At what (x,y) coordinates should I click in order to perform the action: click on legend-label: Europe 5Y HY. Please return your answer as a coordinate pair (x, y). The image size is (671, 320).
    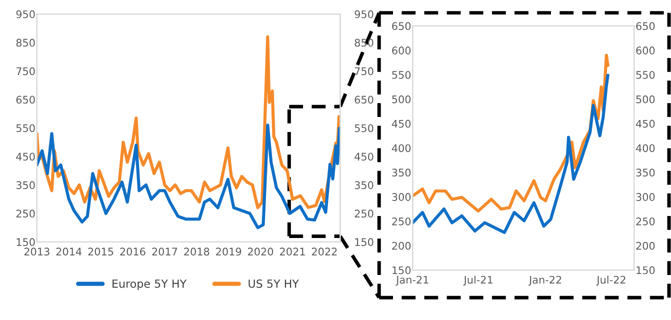
    Looking at the image, I should click on (149, 285).